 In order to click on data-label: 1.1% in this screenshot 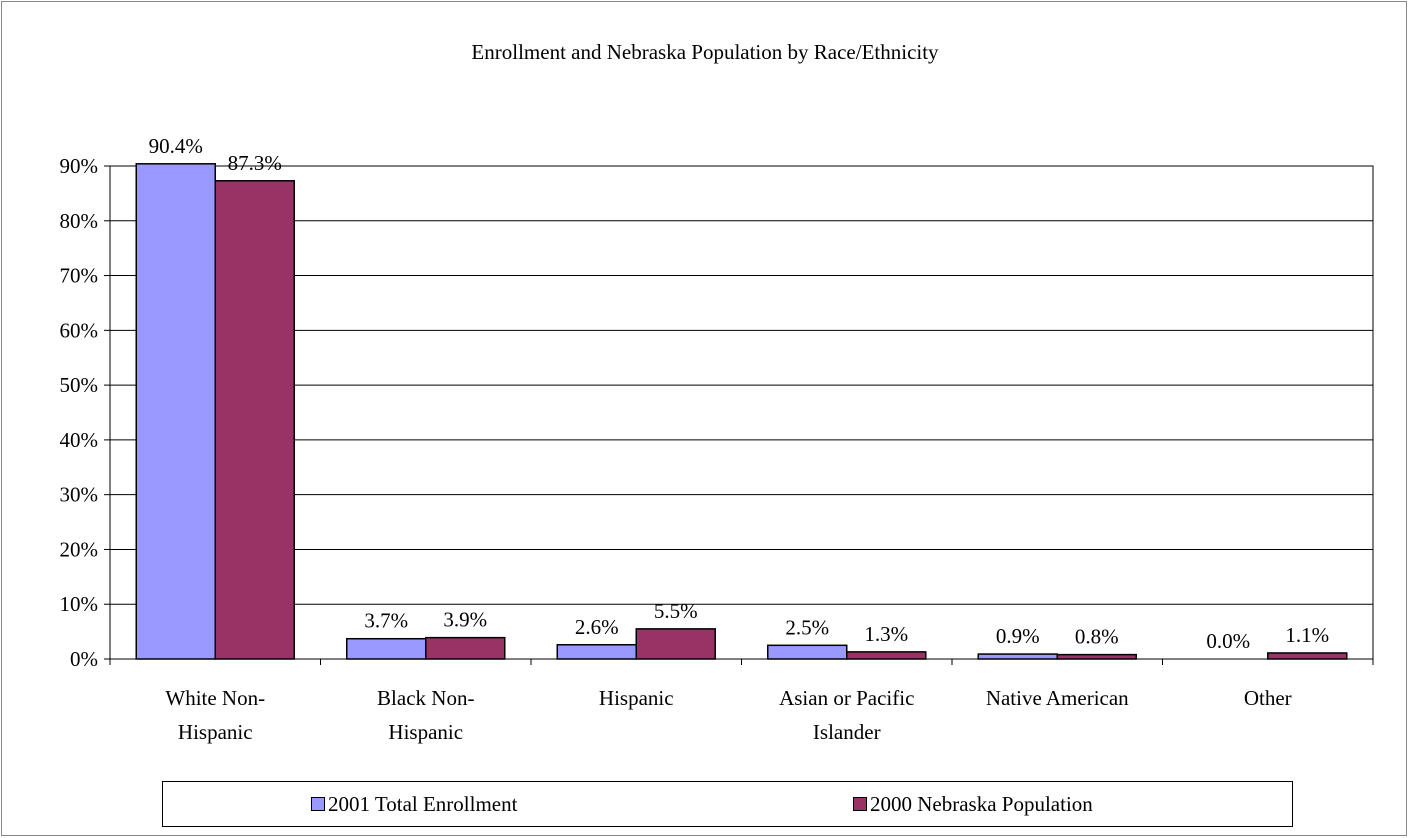, I will do `click(1307, 635)`.